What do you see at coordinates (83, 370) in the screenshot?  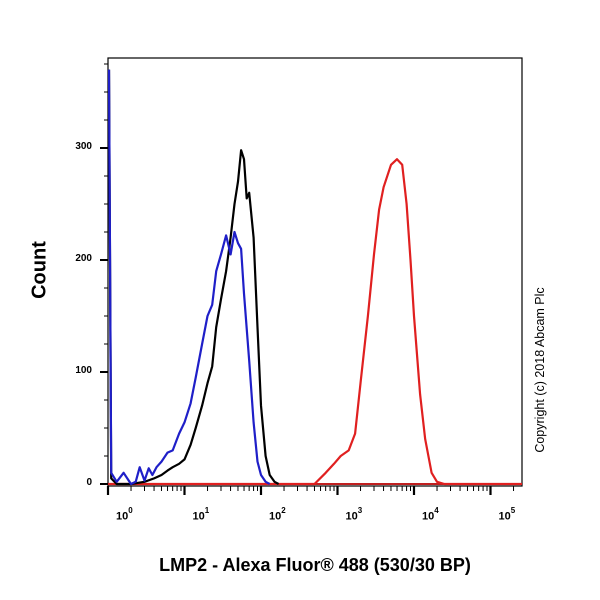 I see `y-tick-label: 100` at bounding box center [83, 370].